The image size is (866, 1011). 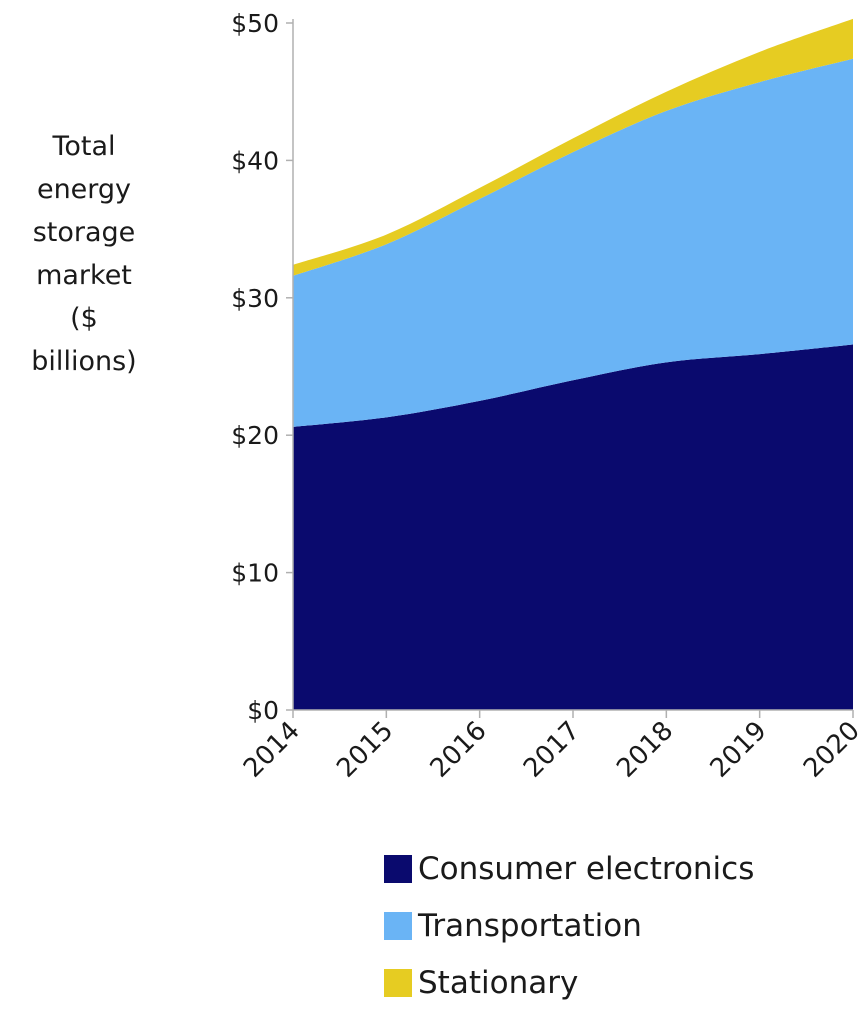 What do you see at coordinates (832, 750) in the screenshot?
I see `x-tick-label: 2020` at bounding box center [832, 750].